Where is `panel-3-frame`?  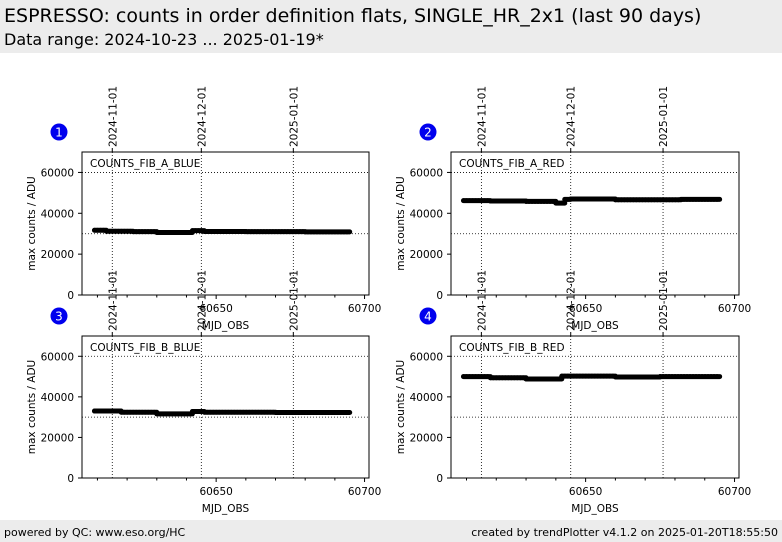
panel-3-frame is located at coordinates (225, 407).